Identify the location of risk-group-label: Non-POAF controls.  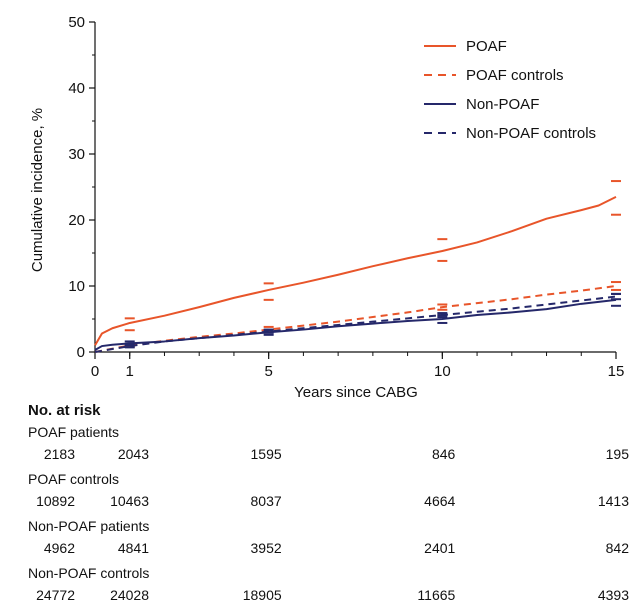
(89, 573).